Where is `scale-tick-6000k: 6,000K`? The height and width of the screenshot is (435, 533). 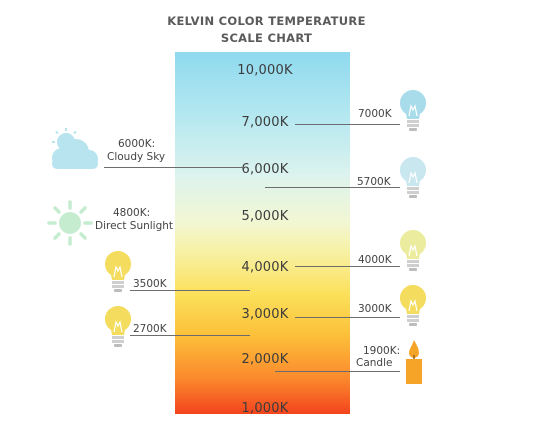 scale-tick-6000k: 6,000K is located at coordinates (265, 169).